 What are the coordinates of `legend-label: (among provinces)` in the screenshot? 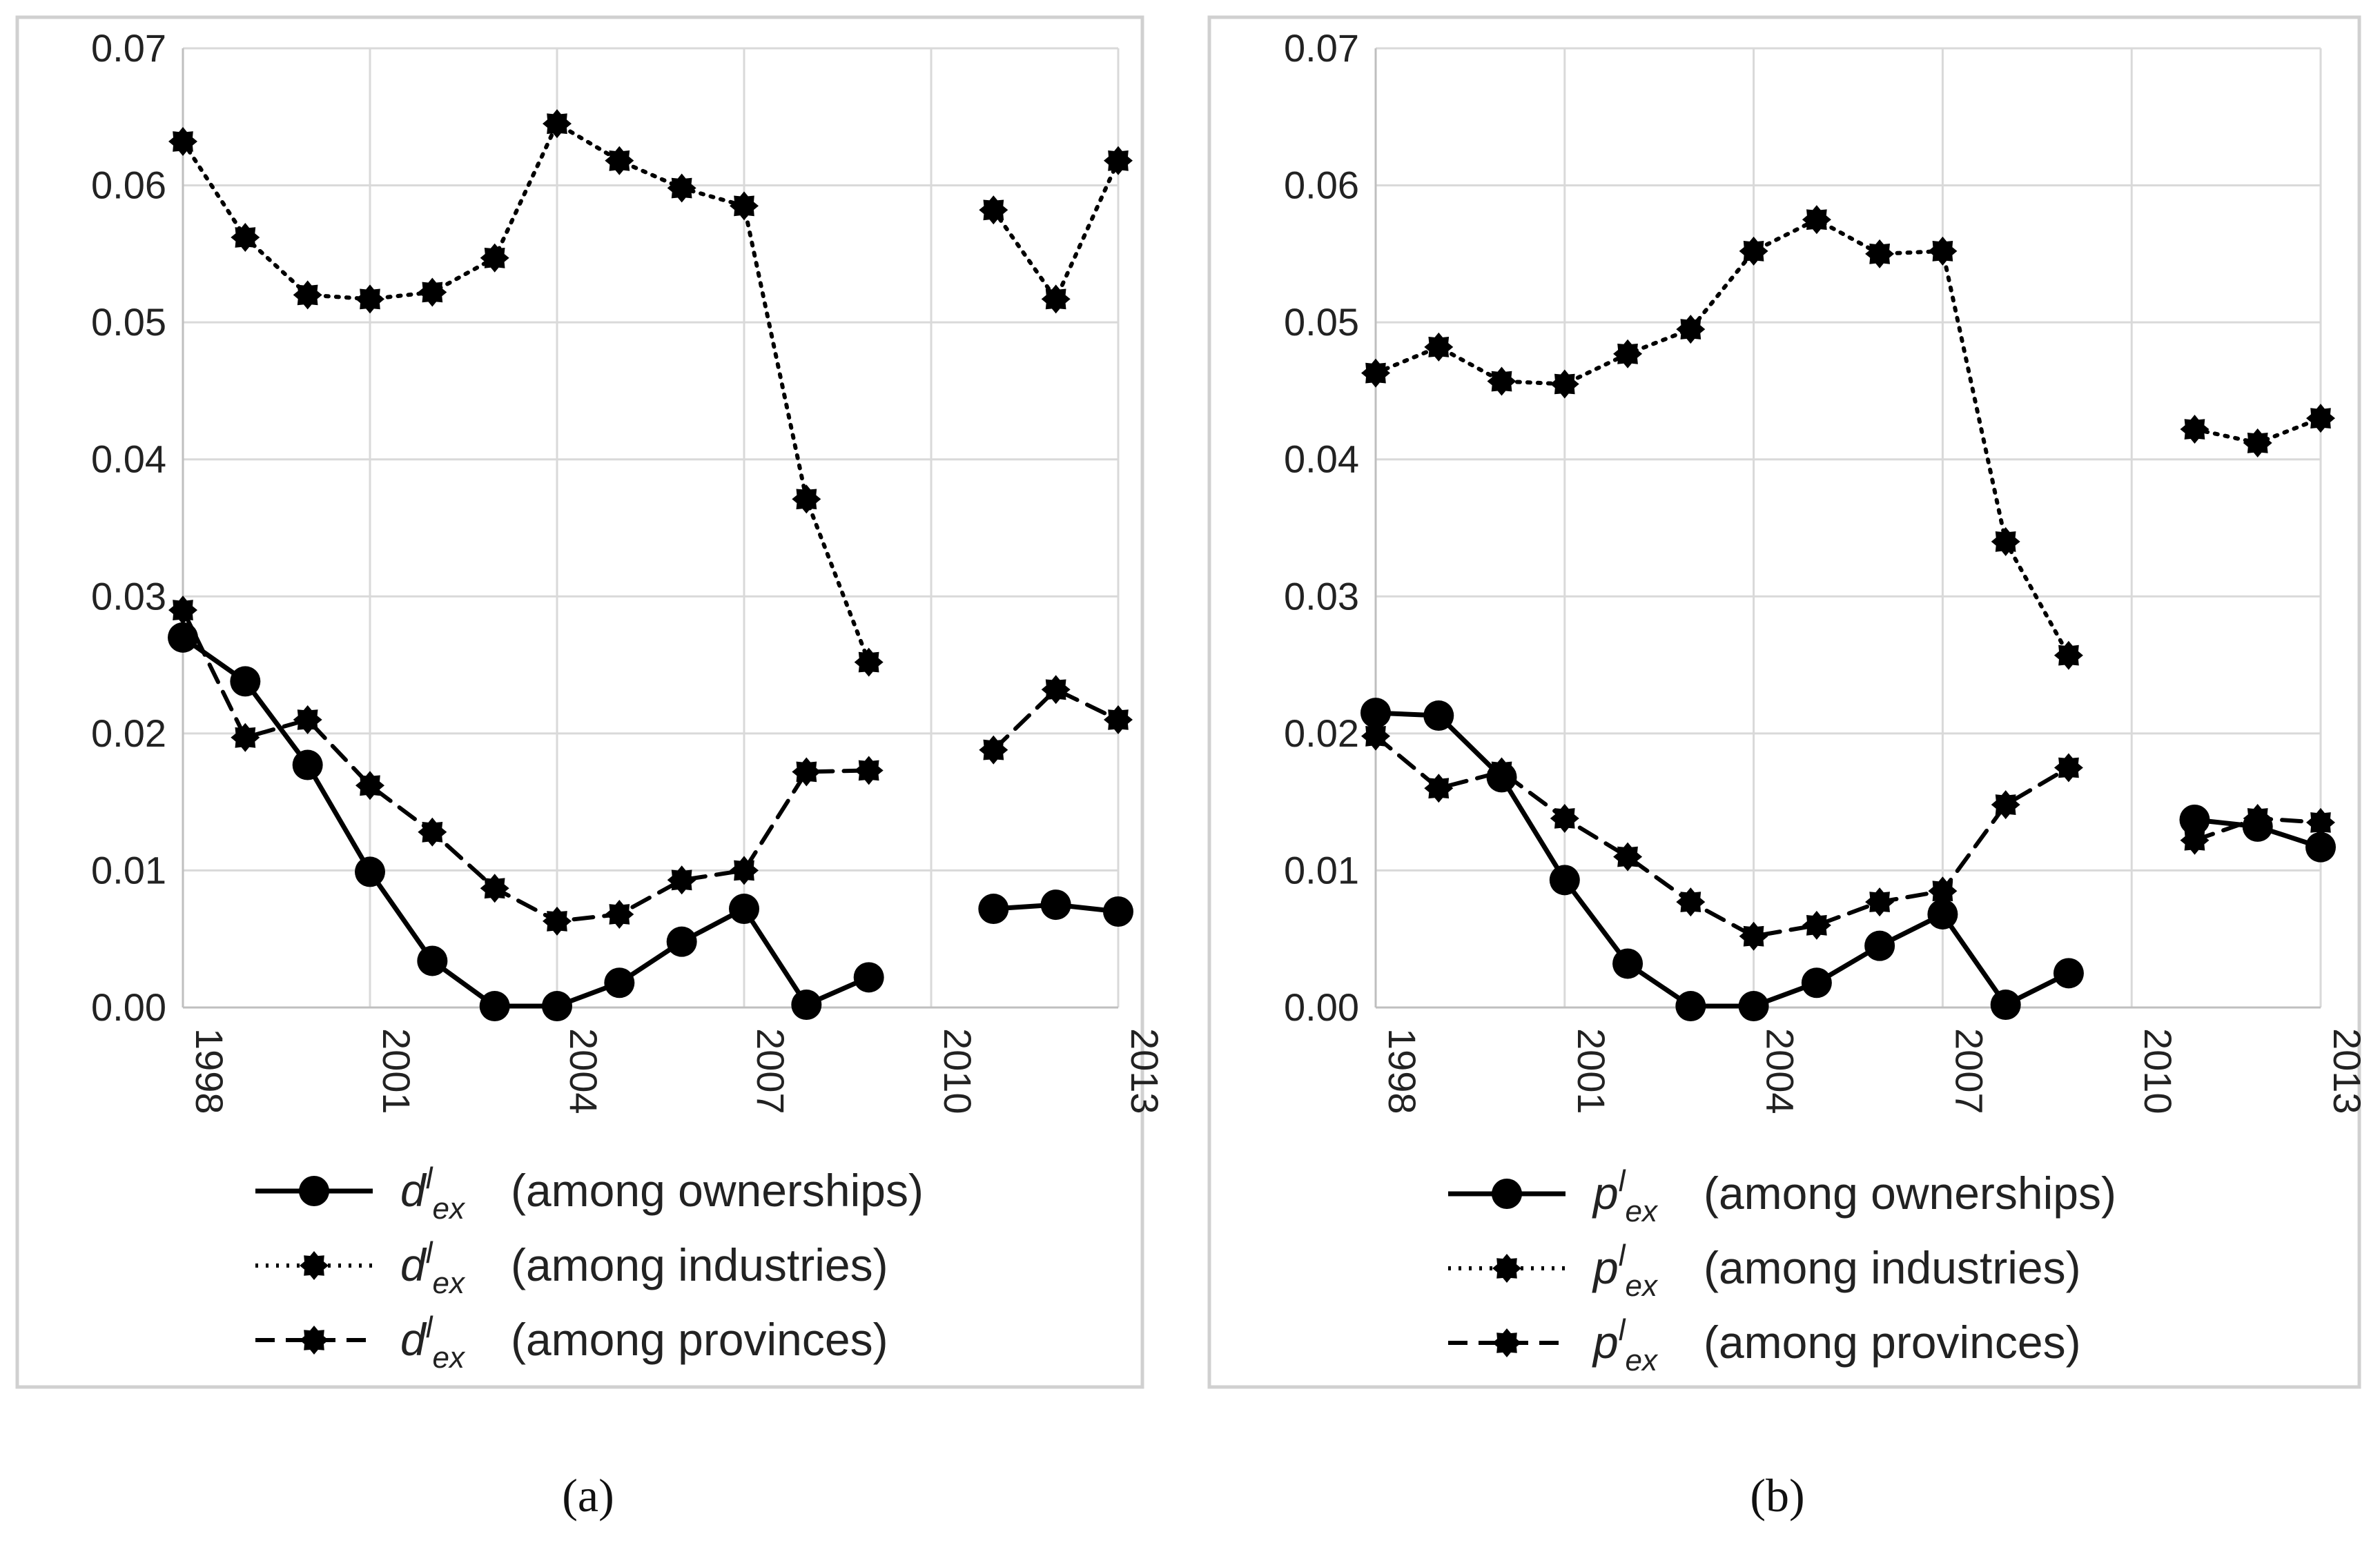 It's located at (699, 1339).